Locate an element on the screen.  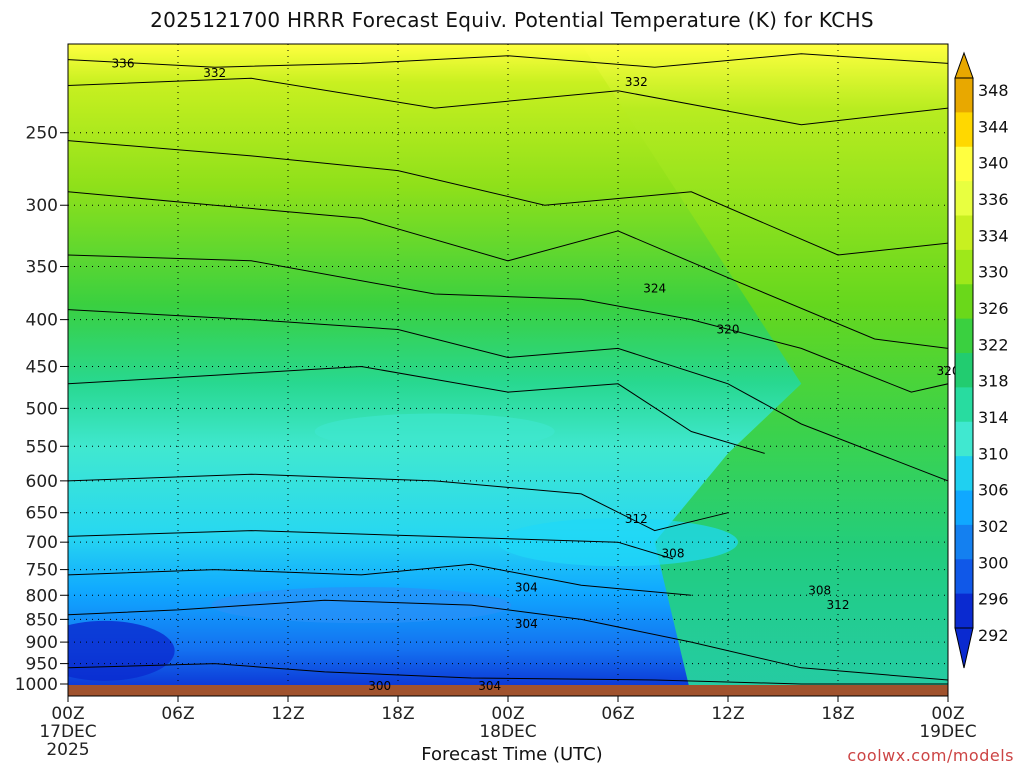
colorbar-label: 318 is located at coordinates (993, 381).